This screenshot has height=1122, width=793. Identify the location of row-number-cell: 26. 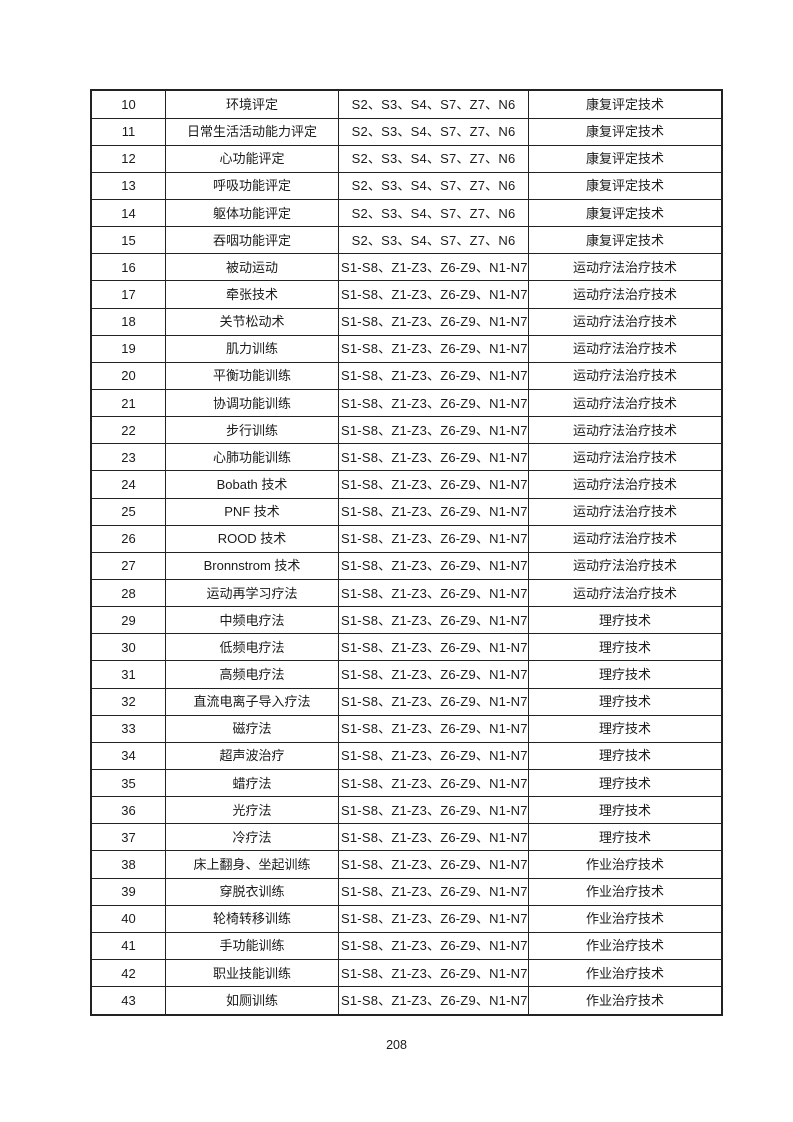
(128, 538).